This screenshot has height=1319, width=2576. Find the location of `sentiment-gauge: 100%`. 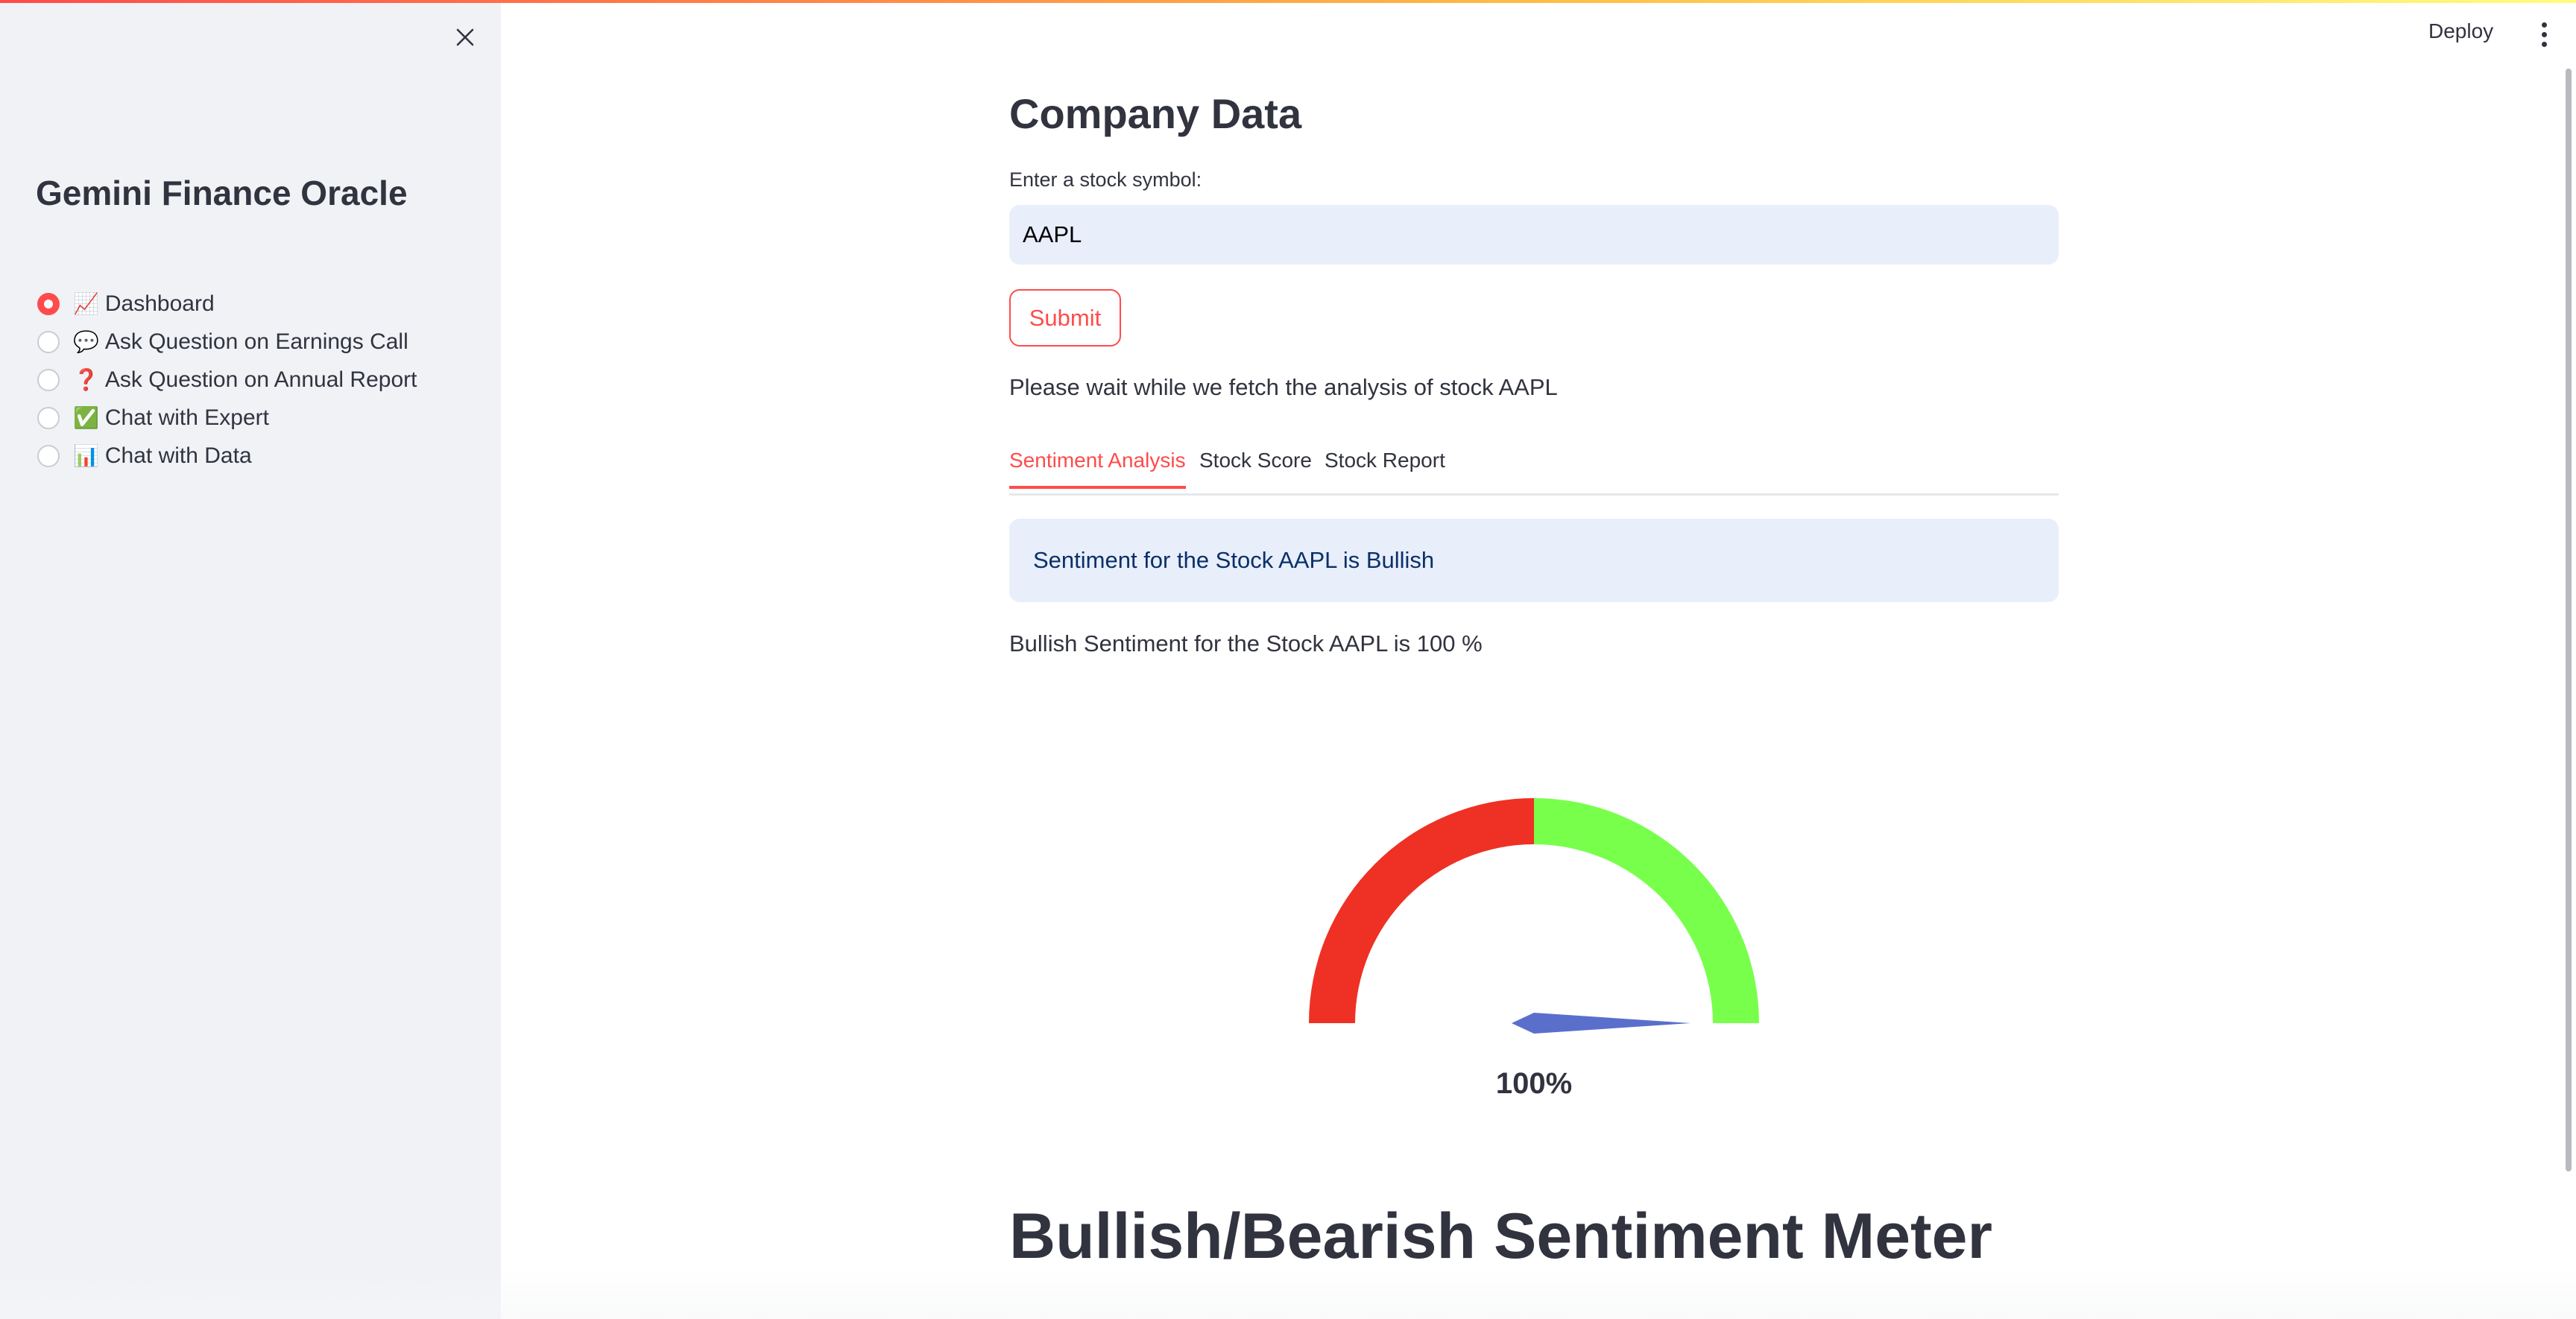

sentiment-gauge: 100% is located at coordinates (1534, 949).